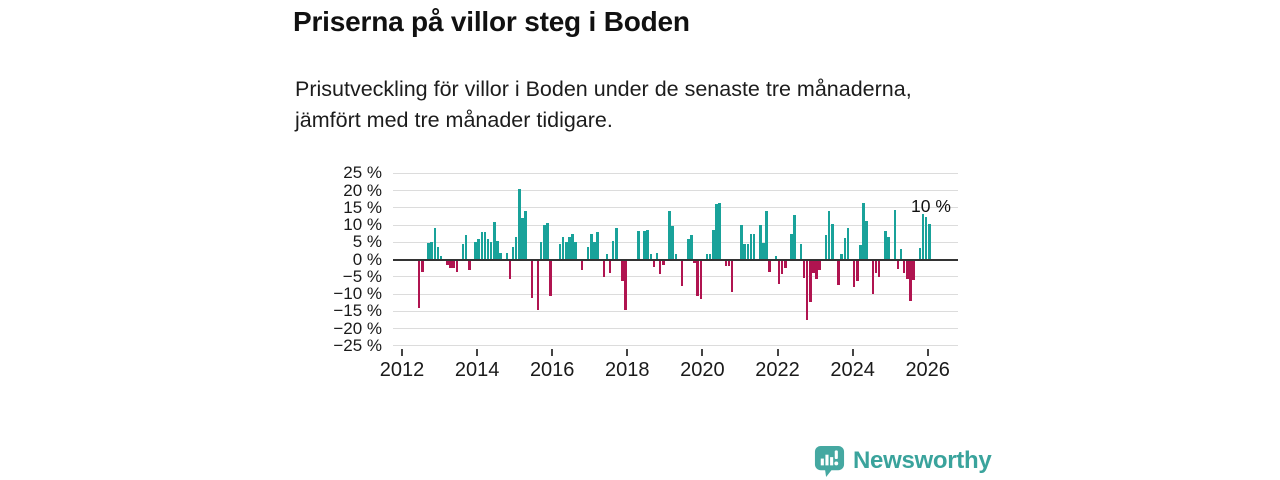  What do you see at coordinates (357, 328) in the screenshot?
I see `y-axis-tick-label: −20 %` at bounding box center [357, 328].